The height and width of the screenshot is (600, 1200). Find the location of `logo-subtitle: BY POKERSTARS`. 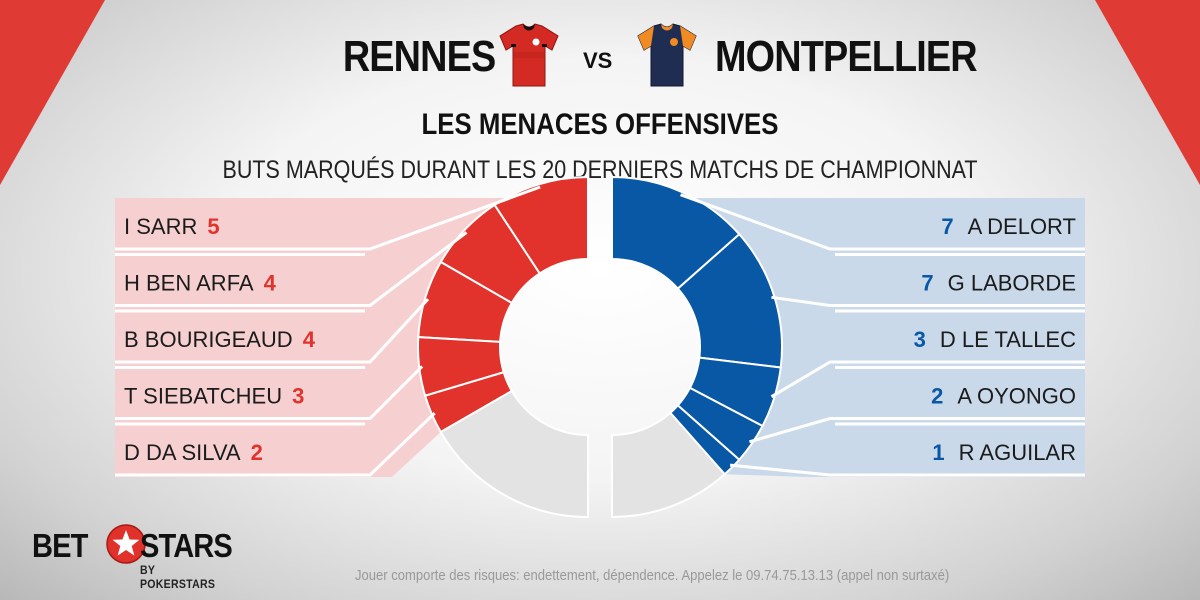

logo-subtitle: BY POKERSTARS is located at coordinates (178, 577).